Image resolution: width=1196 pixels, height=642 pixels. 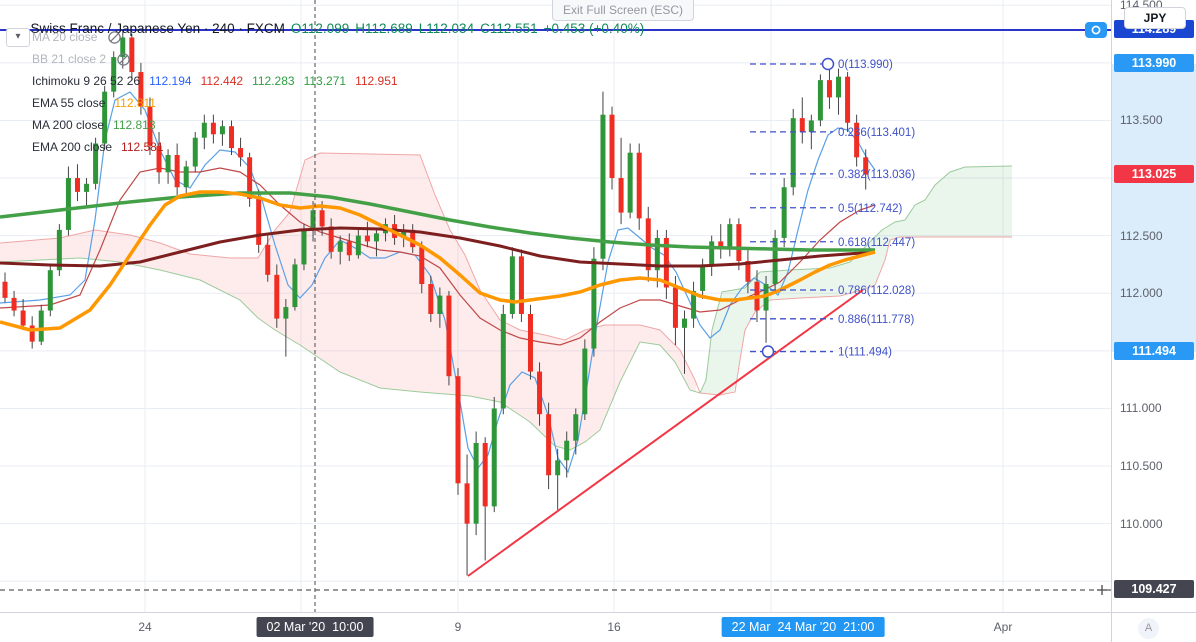 I want to click on axis-corner-separator, so click(x=1111, y=627).